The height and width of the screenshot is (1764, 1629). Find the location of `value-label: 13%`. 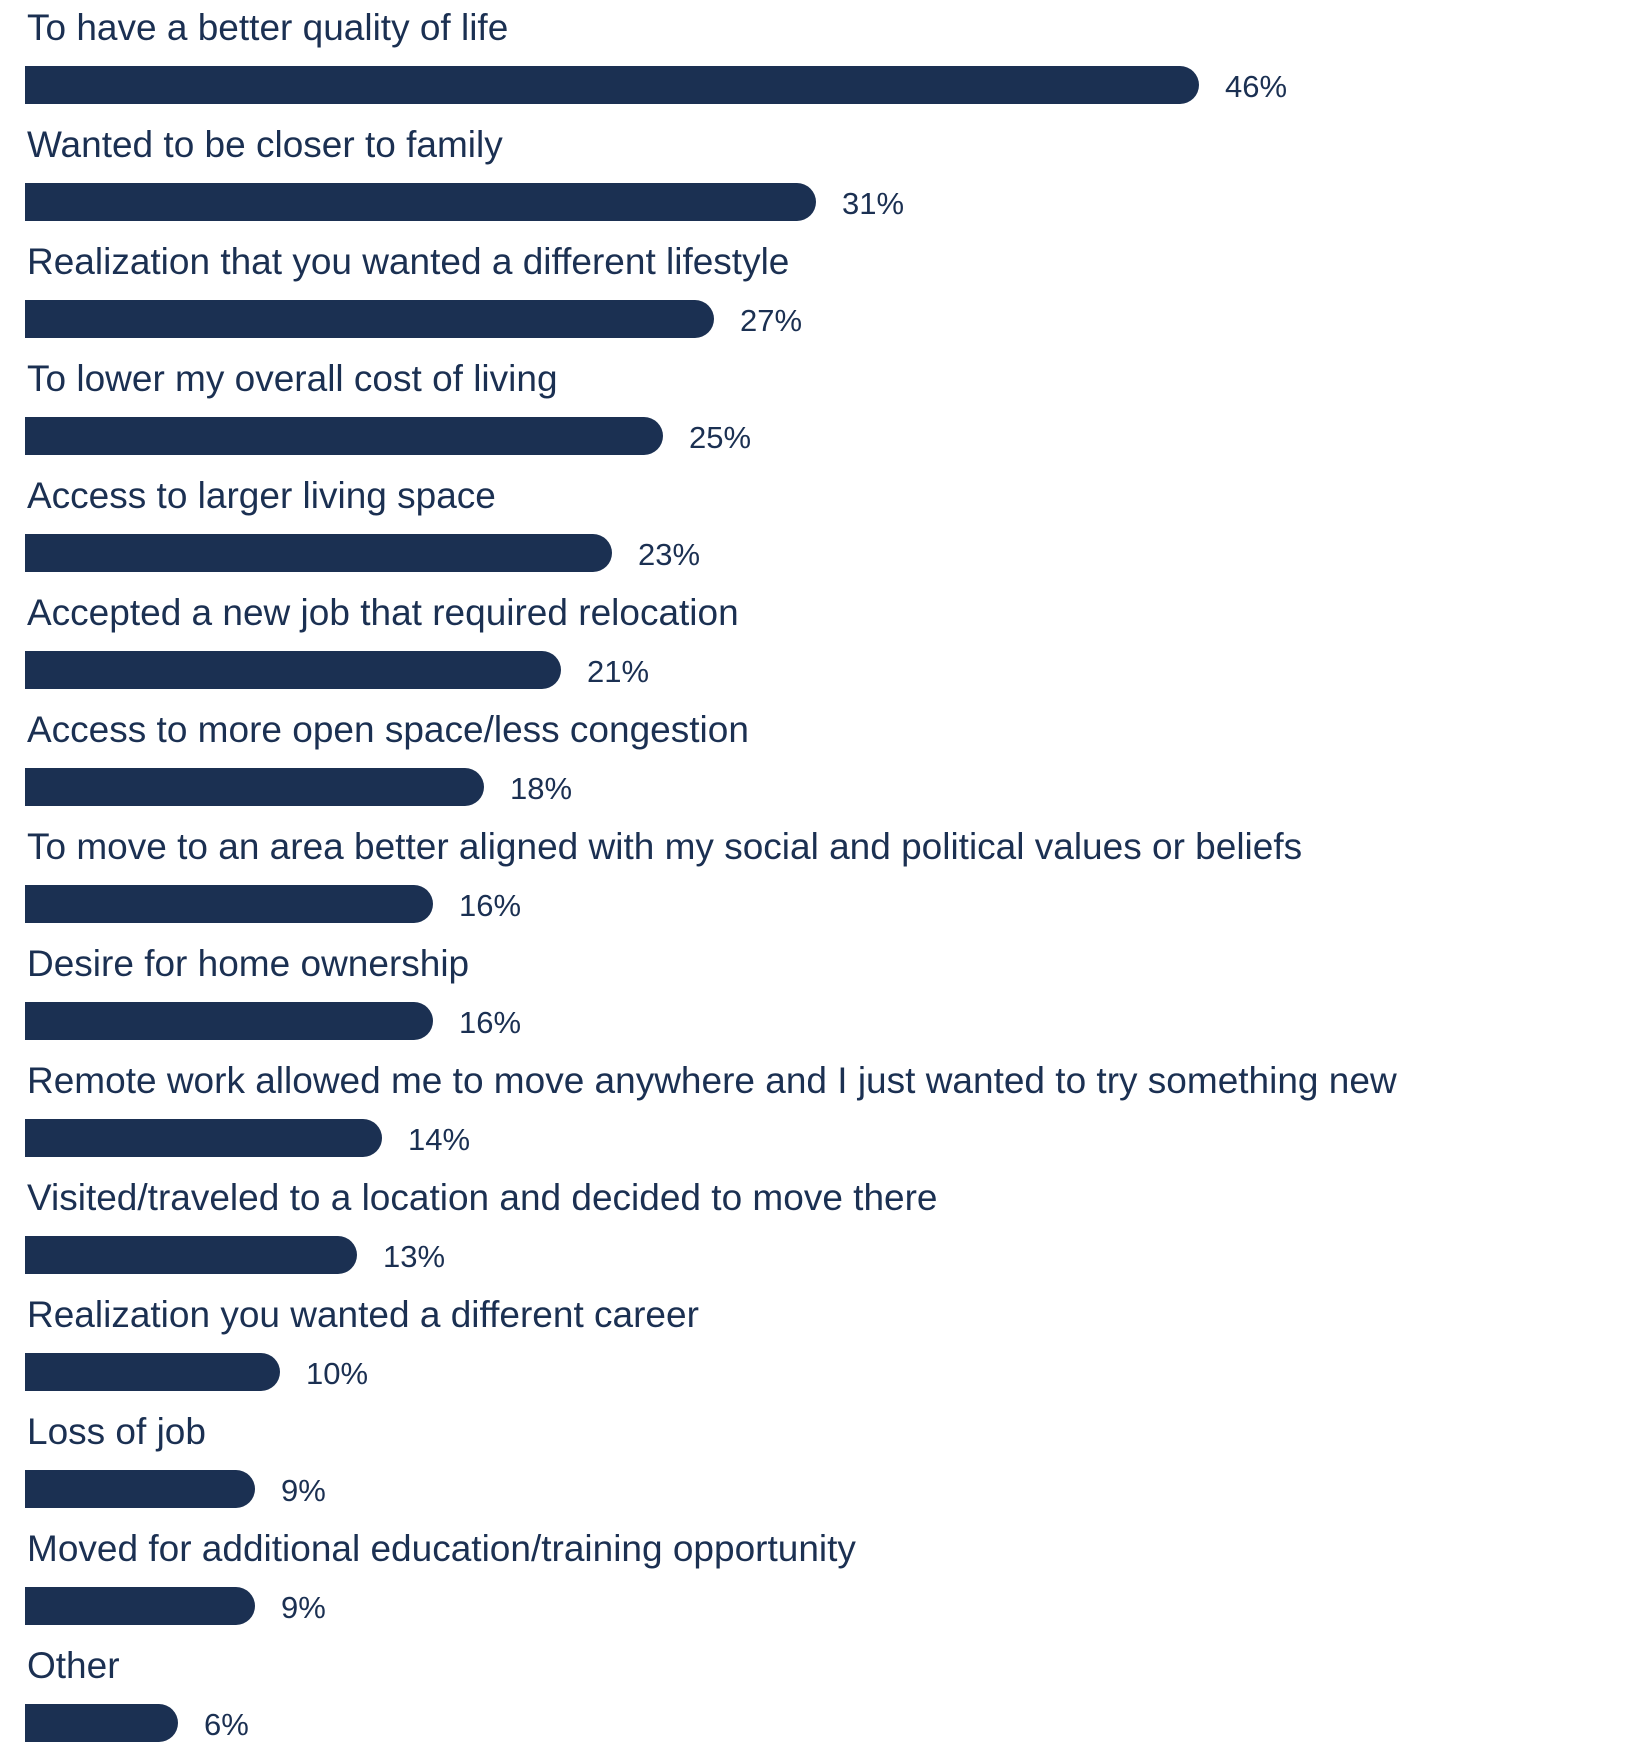

value-label: 13% is located at coordinates (414, 1256).